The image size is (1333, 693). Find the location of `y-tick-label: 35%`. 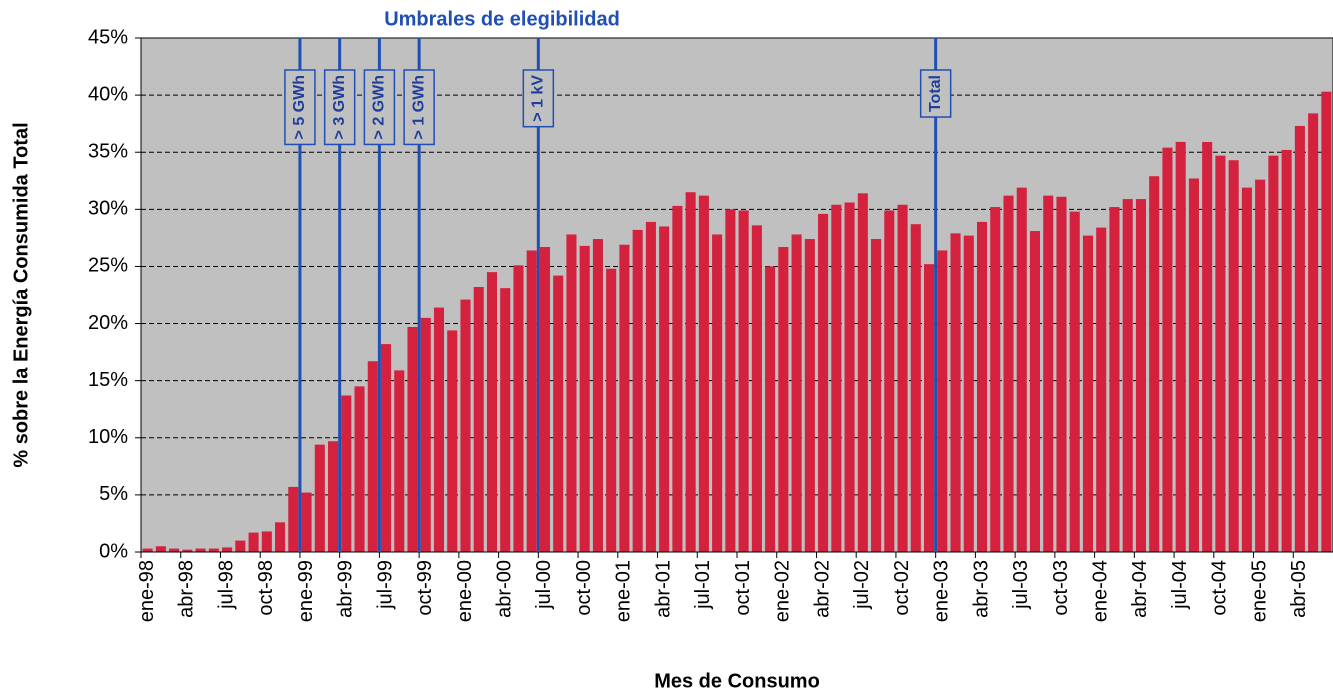

y-tick-label: 35% is located at coordinates (108, 152).